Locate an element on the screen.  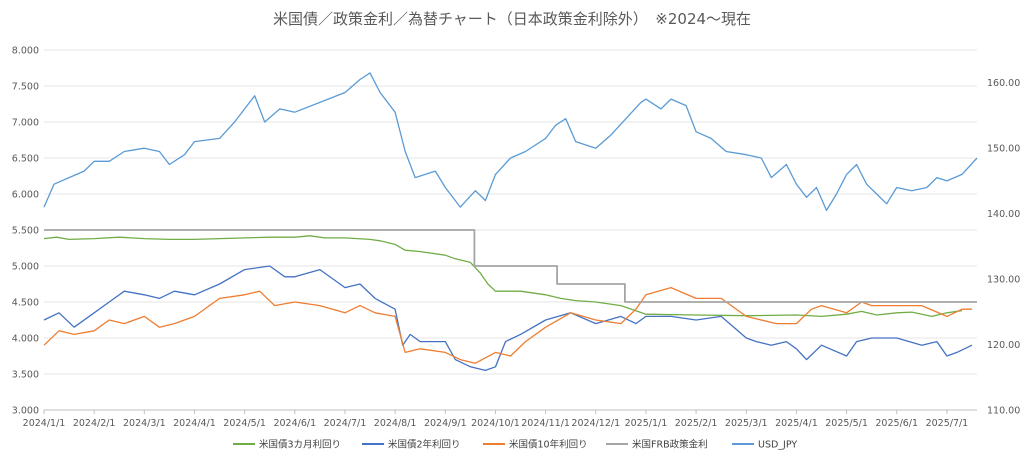
x-tick-label: 2025/3/1 is located at coordinates (746, 423).